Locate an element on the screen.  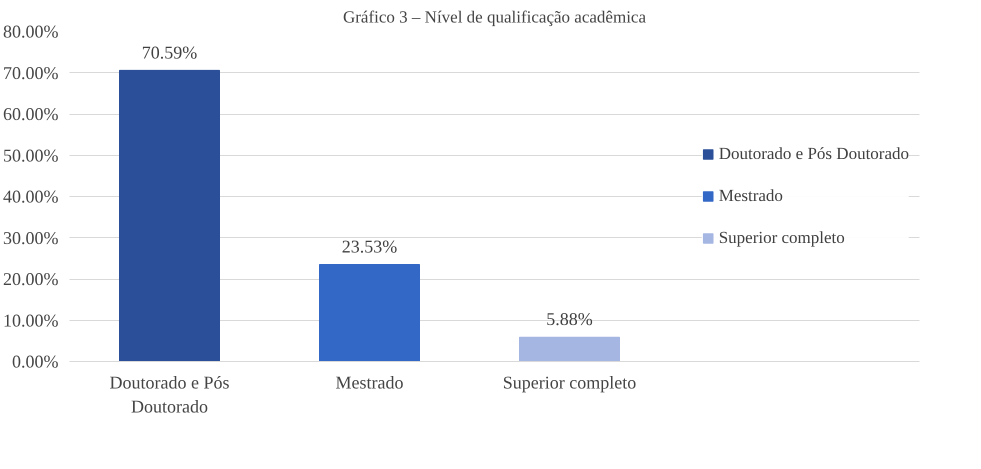
y-tick-label: 60.00% is located at coordinates (31, 114).